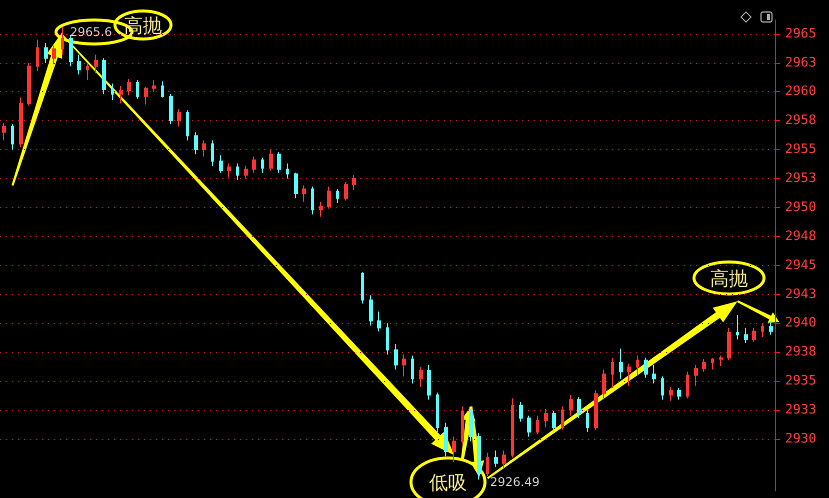 The image size is (829, 498). Describe the element at coordinates (800, 178) in the screenshot. I see `y-tick-label: 2953` at that location.